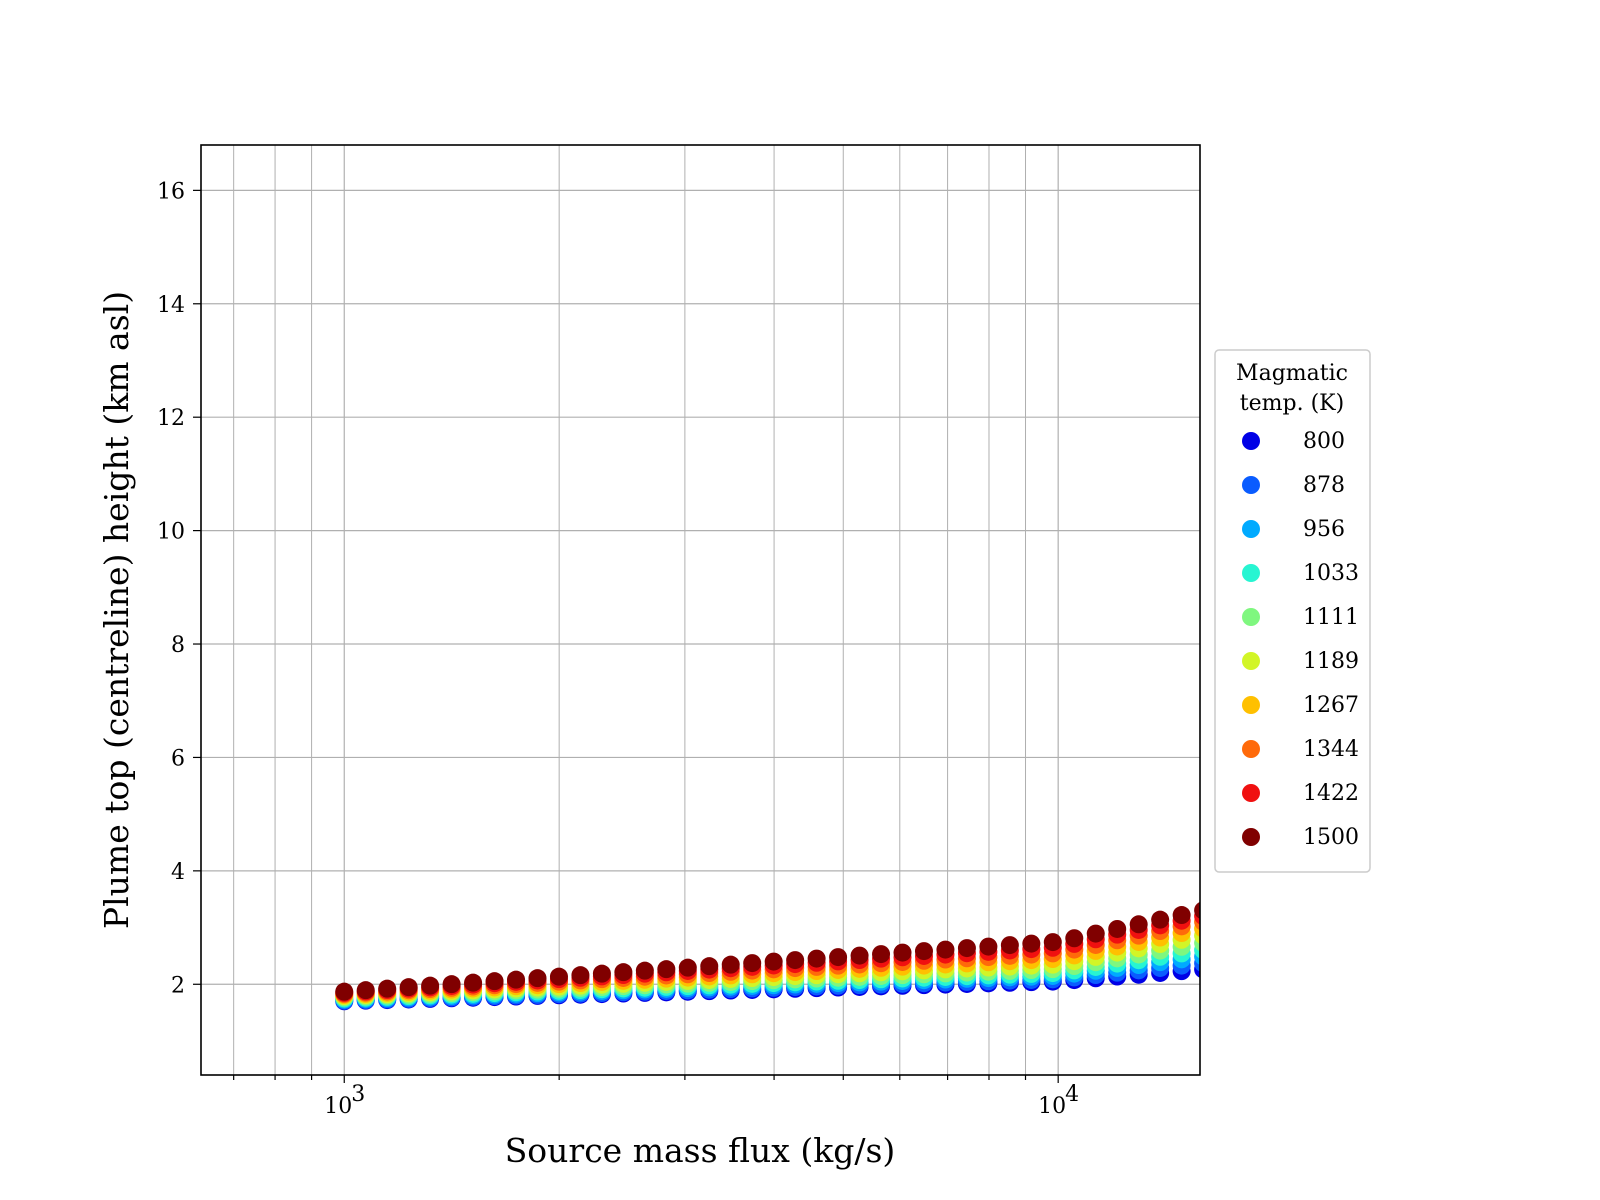  I want to click on legend-title-line1: Magmatic, so click(1292, 373).